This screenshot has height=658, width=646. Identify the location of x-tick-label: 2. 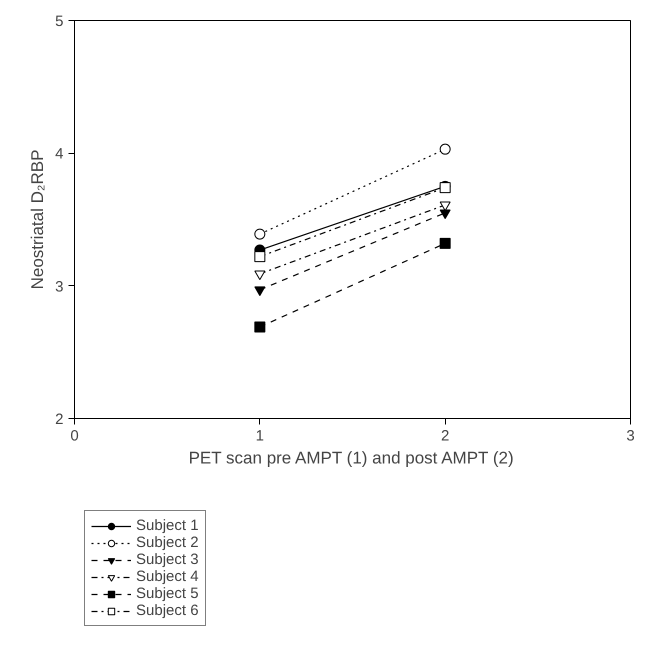
(445, 436).